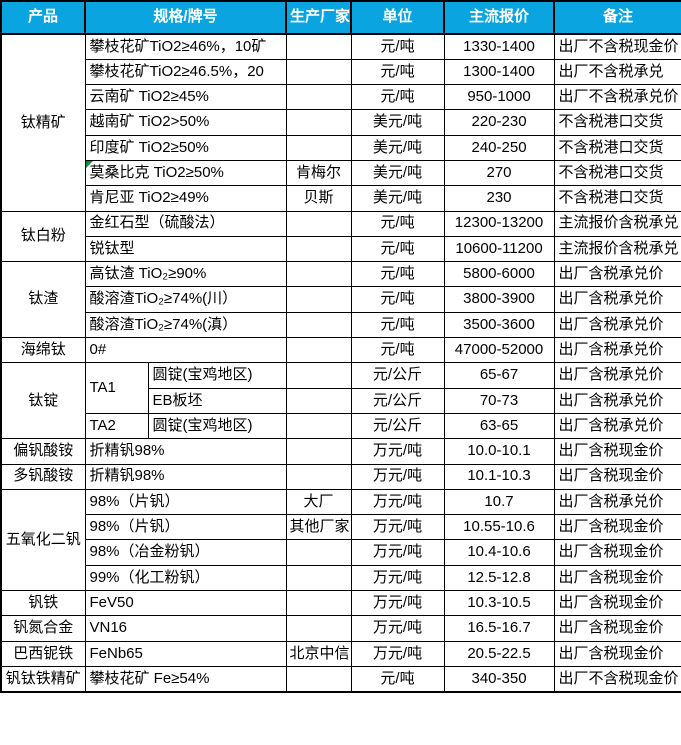 The height and width of the screenshot is (745, 681). Describe the element at coordinates (499, 299) in the screenshot. I see `price-cell: 3800-3900` at that location.